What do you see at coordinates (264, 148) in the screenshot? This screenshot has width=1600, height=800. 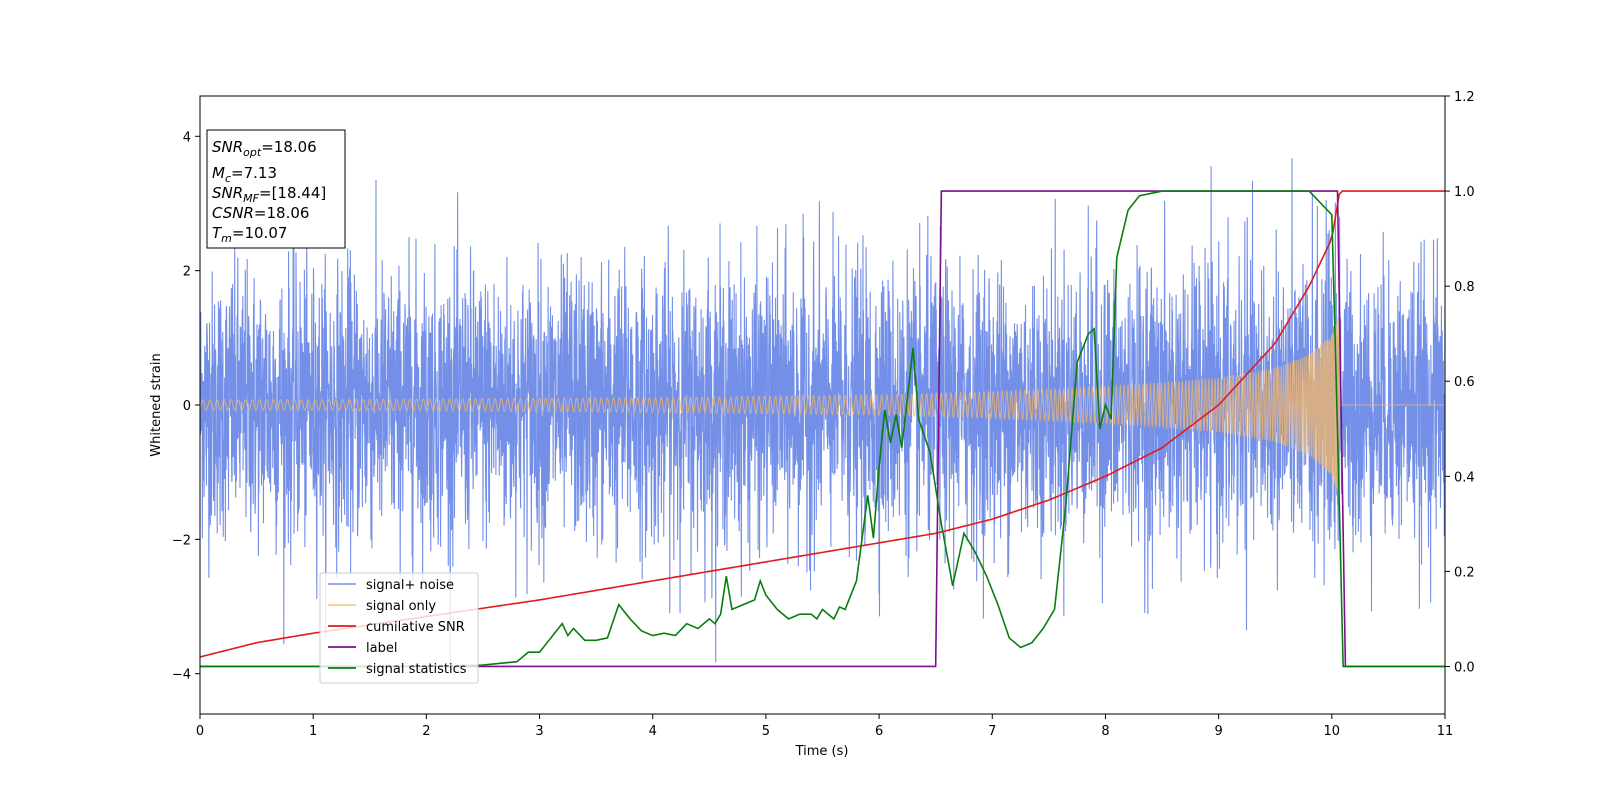 I see `annotation-snr-opt: SNRopt=18.06` at bounding box center [264, 148].